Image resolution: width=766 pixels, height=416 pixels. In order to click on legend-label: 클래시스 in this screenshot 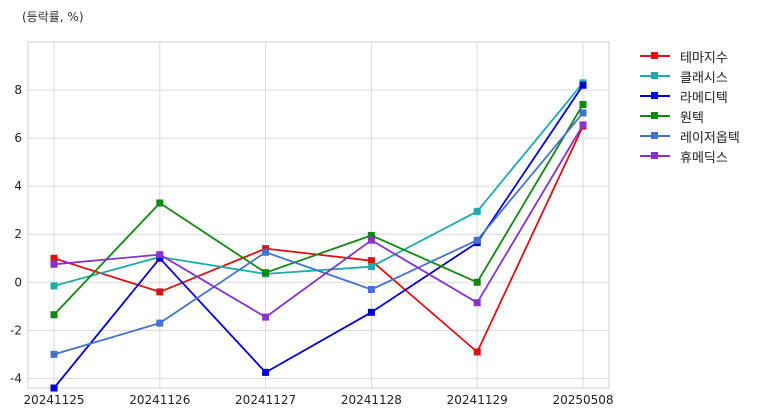, I will do `click(704, 78)`.